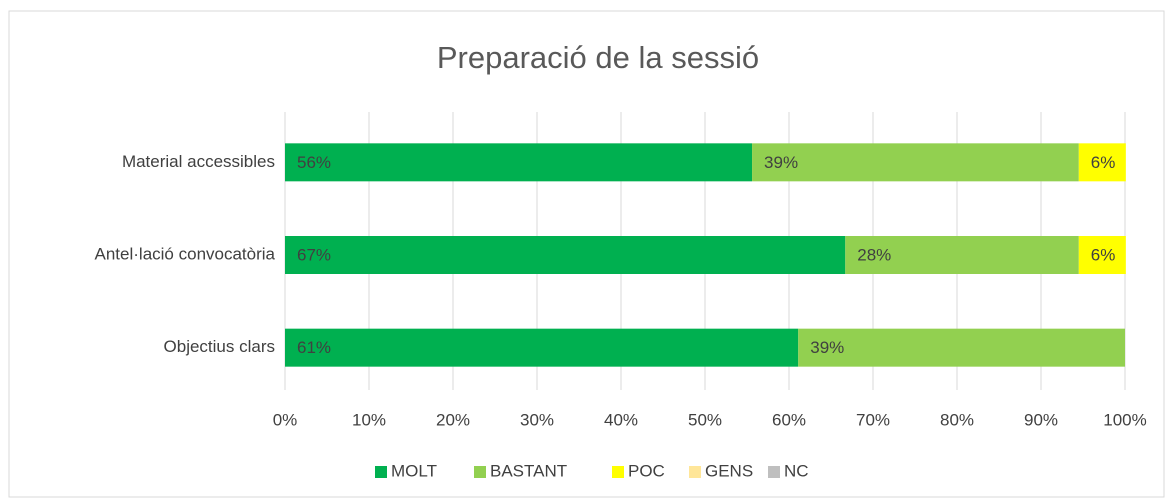 The image size is (1170, 504). I want to click on chart-title: Preparació de la sessió, so click(598, 57).